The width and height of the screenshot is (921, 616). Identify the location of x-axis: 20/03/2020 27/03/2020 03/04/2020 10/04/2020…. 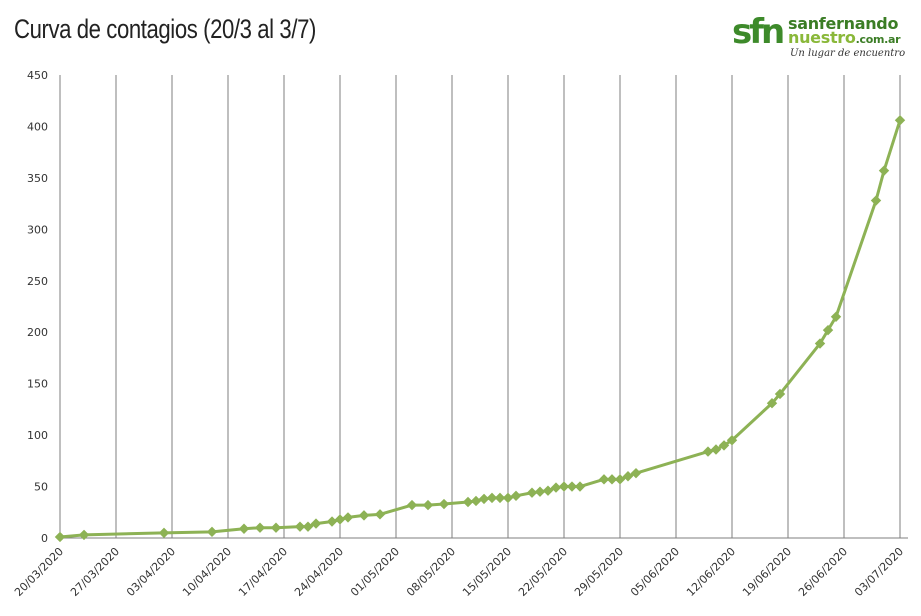
(459, 572).